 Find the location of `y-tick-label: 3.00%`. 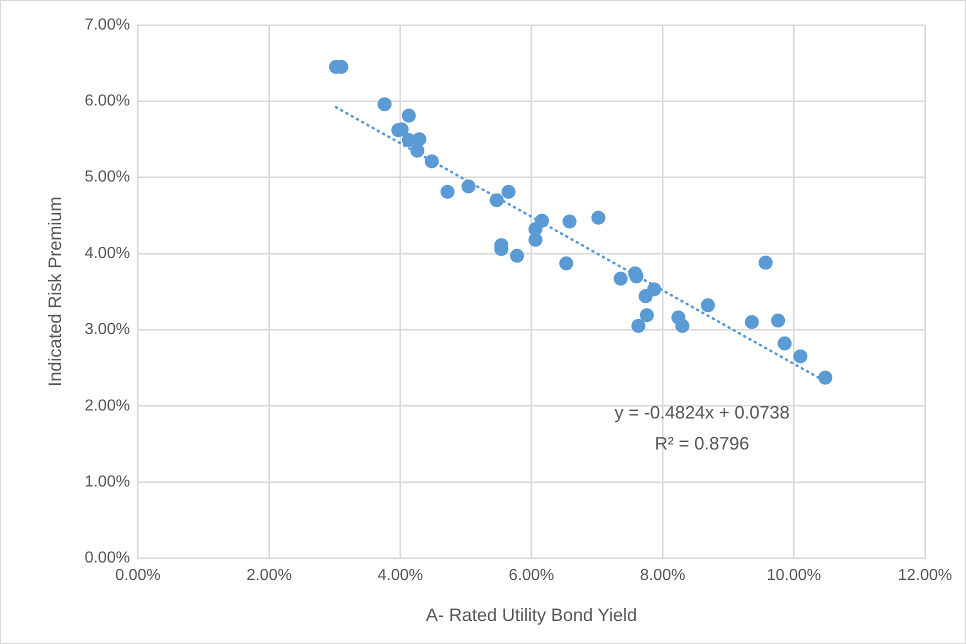

y-tick-label: 3.00% is located at coordinates (107, 329).